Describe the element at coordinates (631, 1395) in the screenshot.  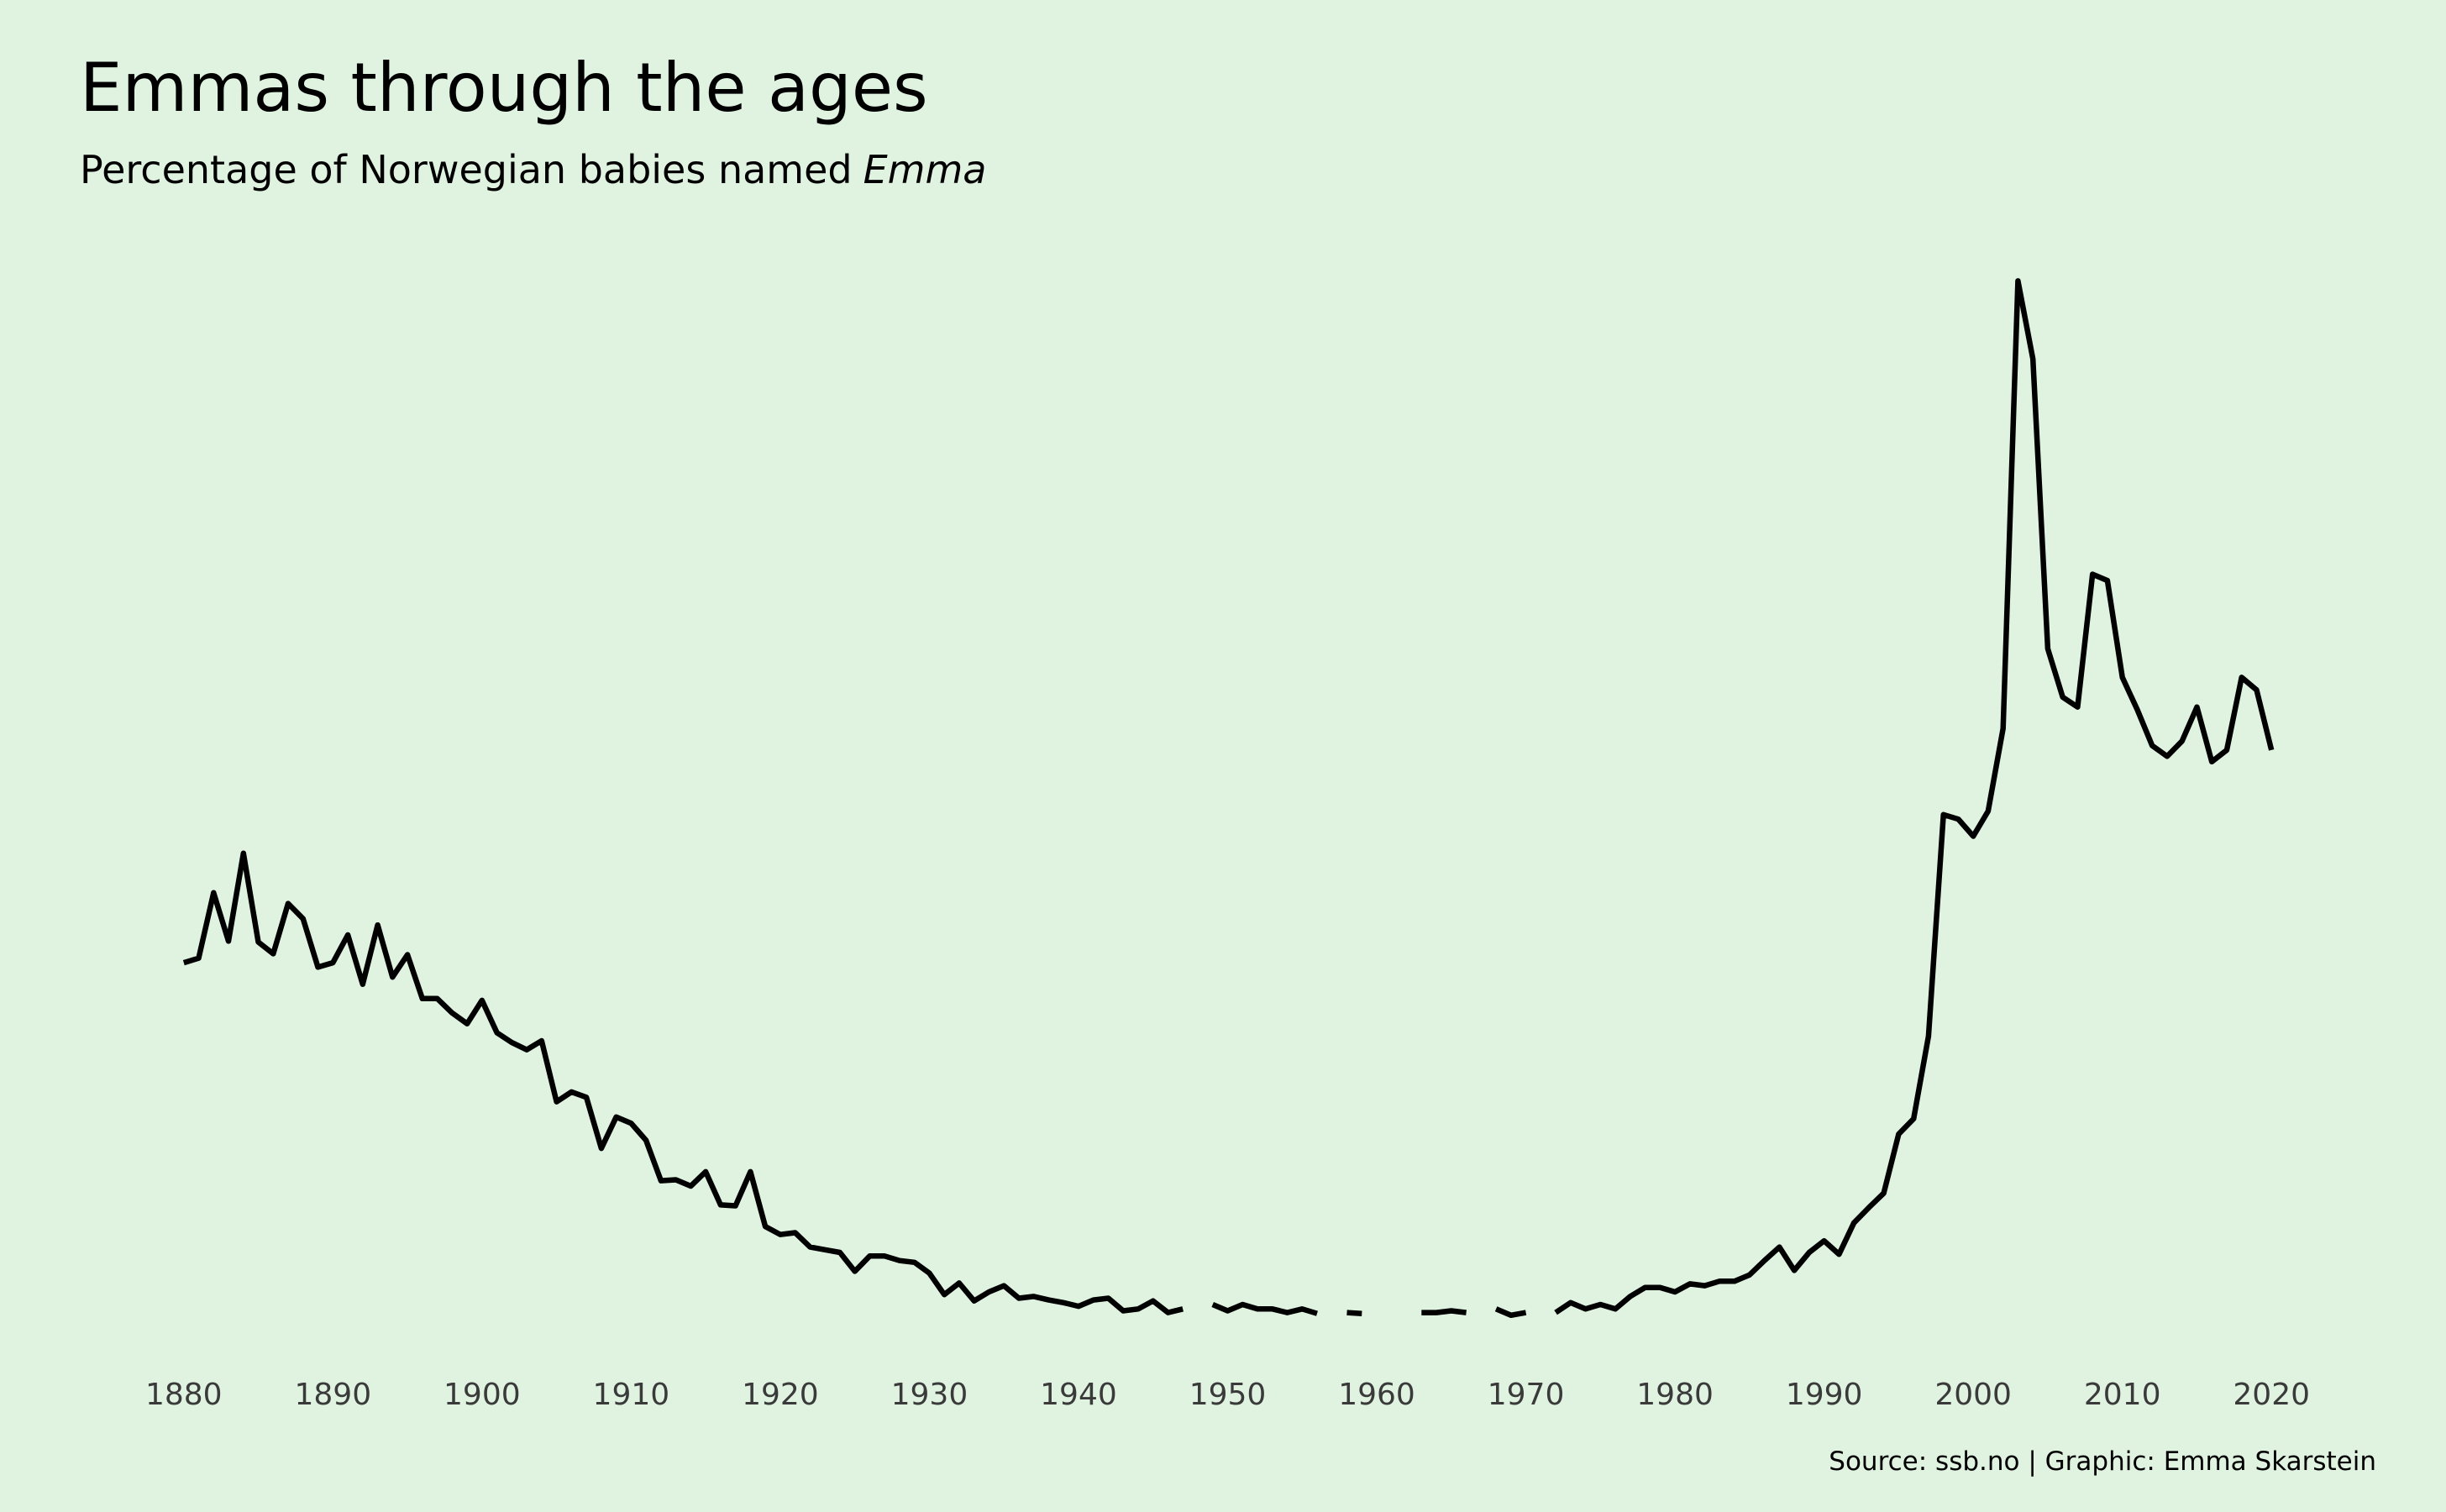
I see `x-tick-label: 1910` at that location.